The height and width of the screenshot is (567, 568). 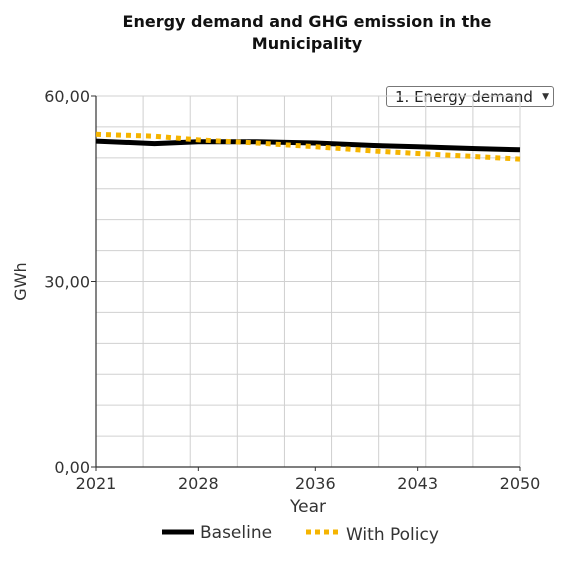 I want to click on series-line-with-policy, so click(x=308, y=146).